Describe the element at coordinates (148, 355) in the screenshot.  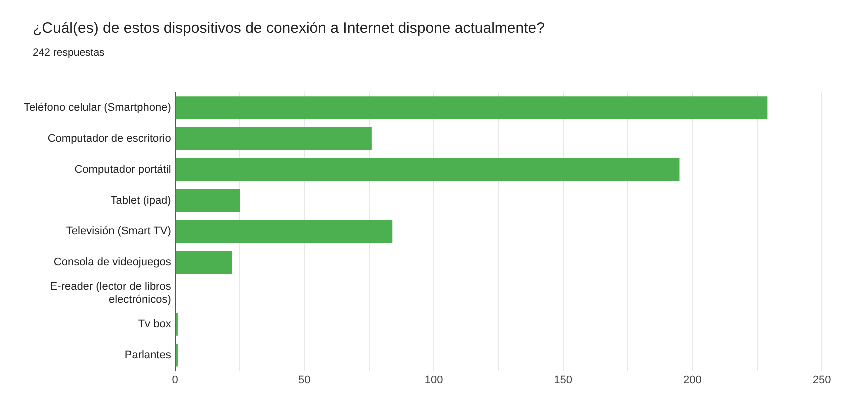
I see `y-tick-label: Parlantes` at that location.